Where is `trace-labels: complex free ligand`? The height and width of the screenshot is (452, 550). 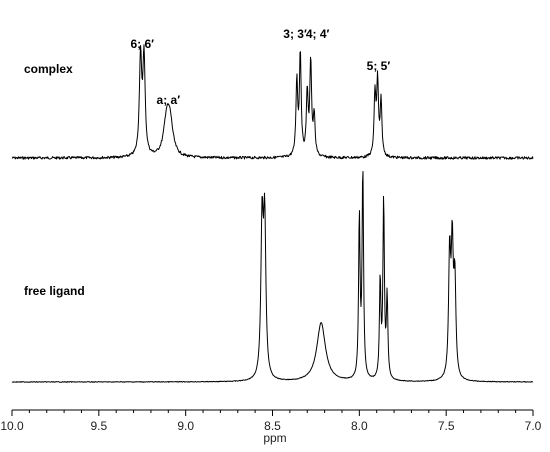 trace-labels: complex free ligand is located at coordinates (54, 180).